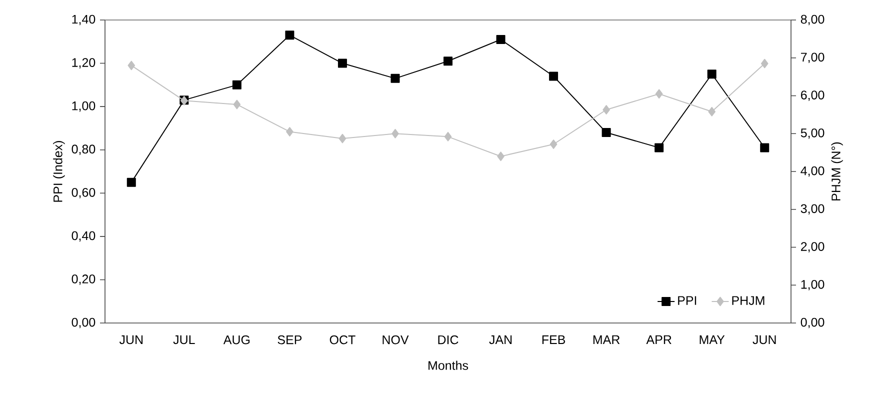  I want to click on y-tick-label: 1,00, so click(84, 106).